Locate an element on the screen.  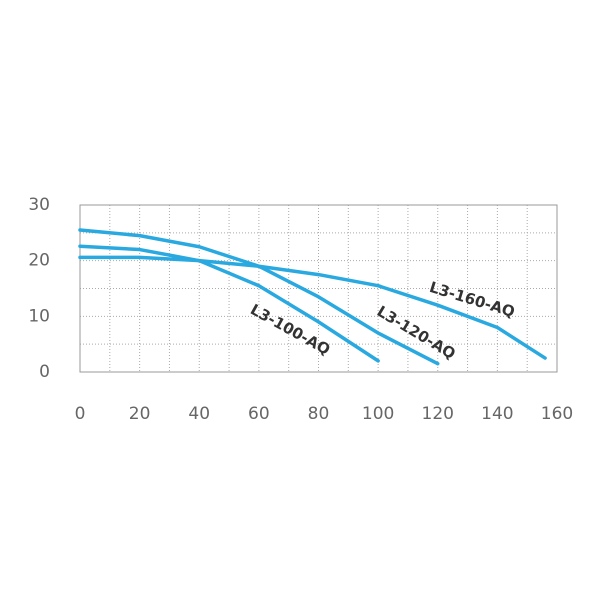
series-label: L3-100-AQ is located at coordinates (290, 329).